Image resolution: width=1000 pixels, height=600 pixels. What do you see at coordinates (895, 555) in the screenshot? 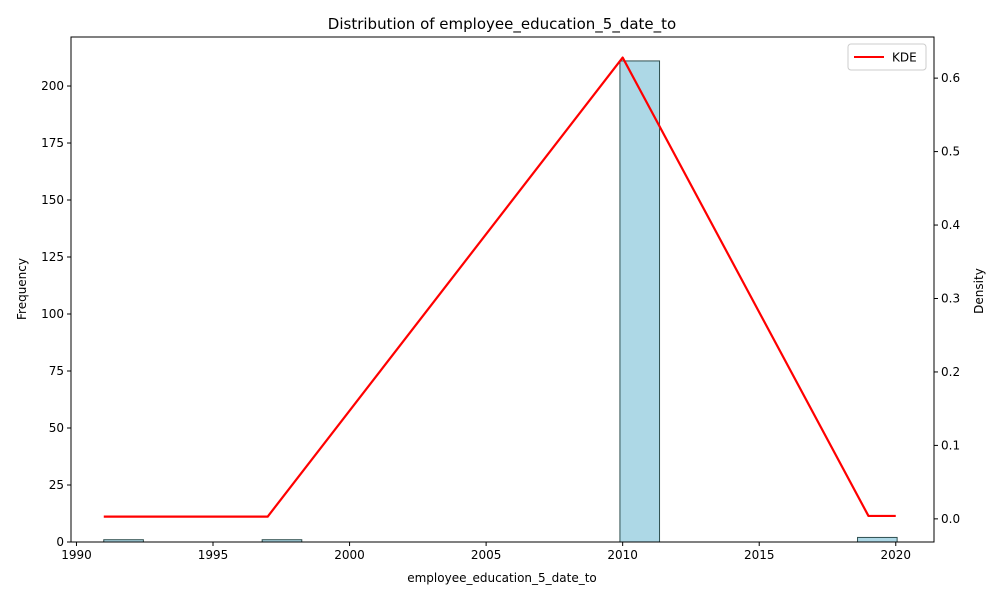
I see `x-tick-label: 2020` at bounding box center [895, 555].